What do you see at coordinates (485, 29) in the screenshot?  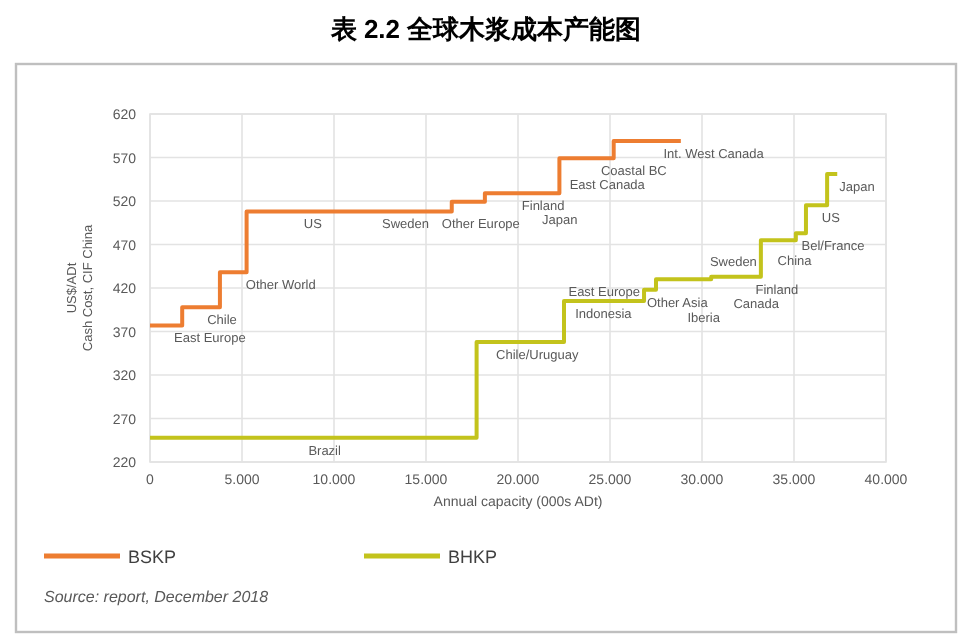 I see `chart-title: 表 2.2 全球木浆成本产能图` at bounding box center [485, 29].